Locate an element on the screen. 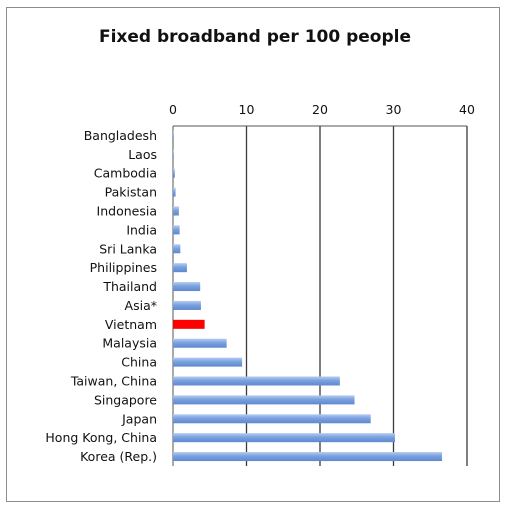 The width and height of the screenshot is (510, 511). category-label: Indonesia is located at coordinates (127, 211).